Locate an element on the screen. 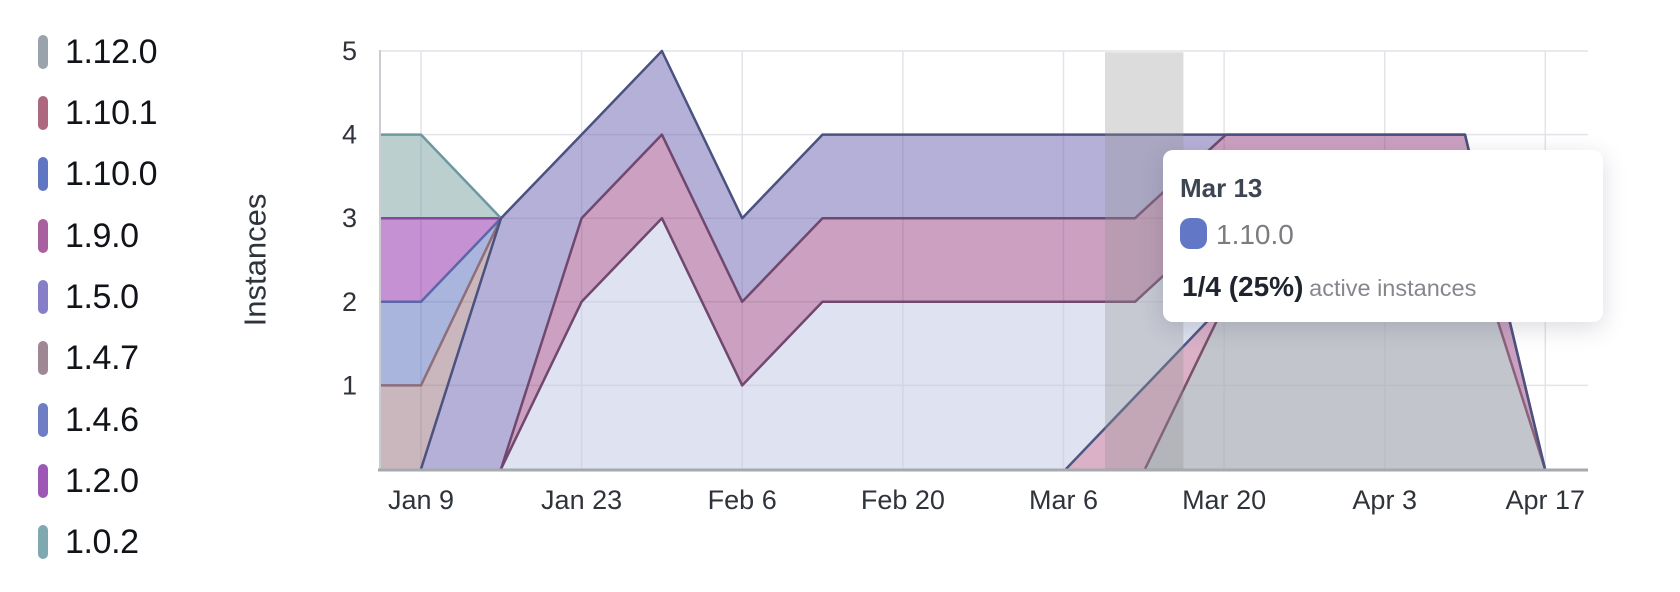 The height and width of the screenshot is (592, 1680). svg-text: 5 is located at coordinates (349, 51).